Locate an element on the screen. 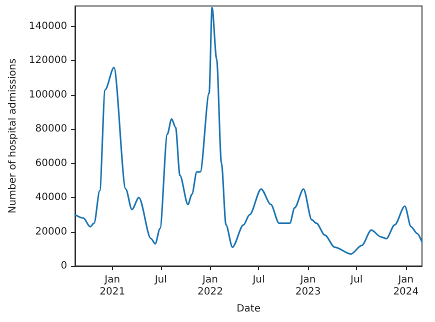  y-tick-label: 120000 is located at coordinates (48, 60).